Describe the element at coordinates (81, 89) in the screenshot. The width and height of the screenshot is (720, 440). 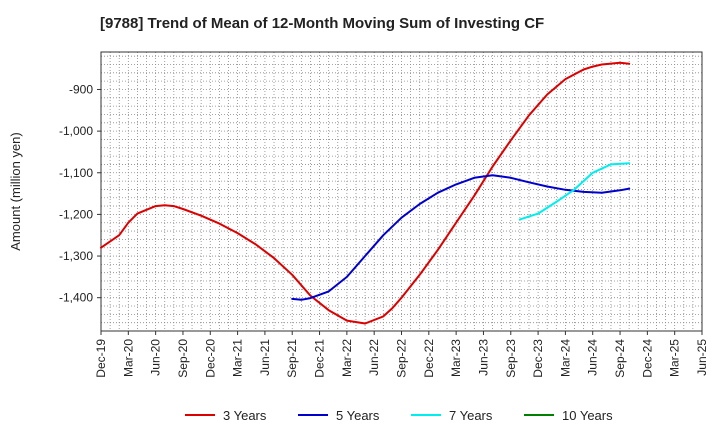
I see `y-tick-label: -900` at that location.